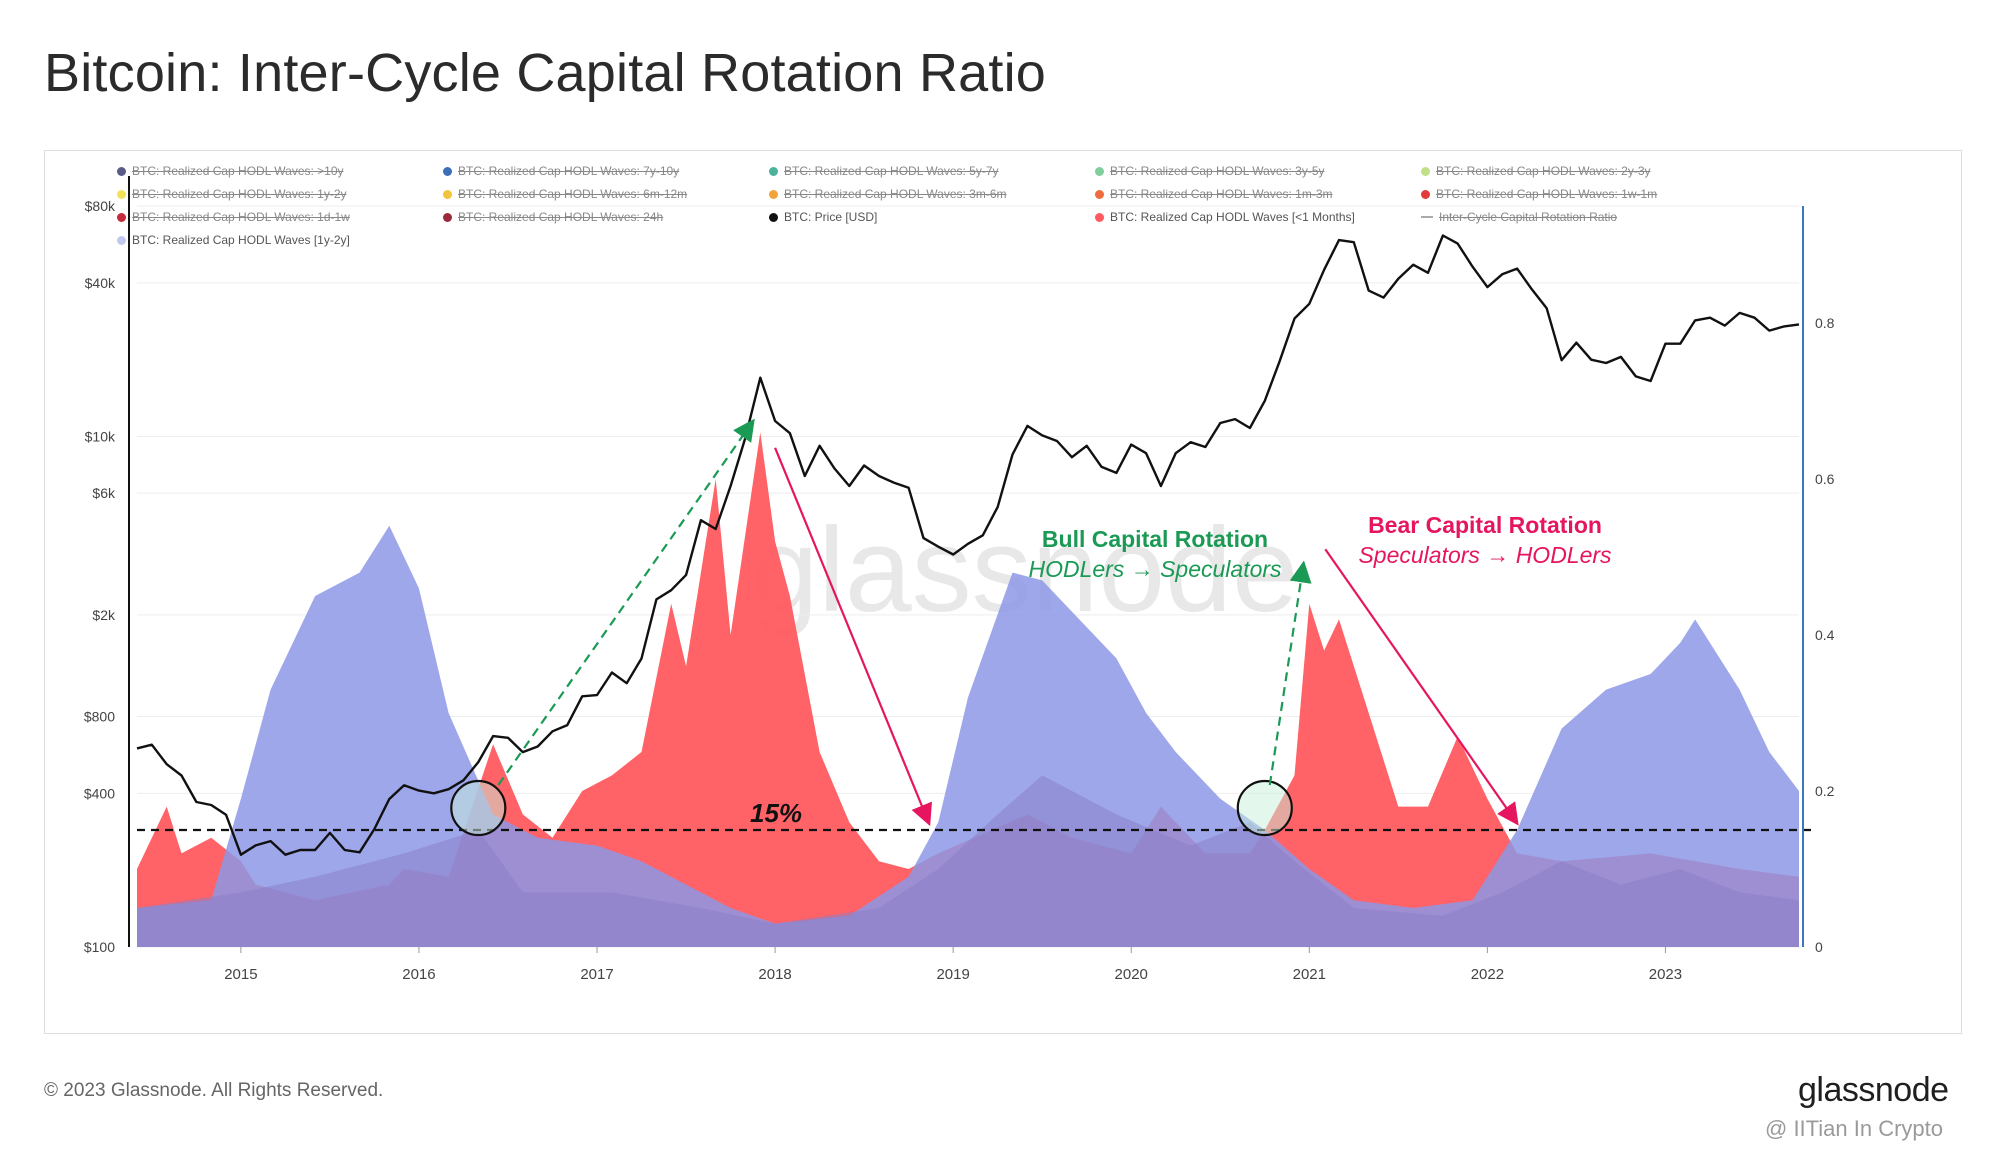 The height and width of the screenshot is (1151, 2000). What do you see at coordinates (596, 974) in the screenshot?
I see `x-tick-label: 2017` at bounding box center [596, 974].